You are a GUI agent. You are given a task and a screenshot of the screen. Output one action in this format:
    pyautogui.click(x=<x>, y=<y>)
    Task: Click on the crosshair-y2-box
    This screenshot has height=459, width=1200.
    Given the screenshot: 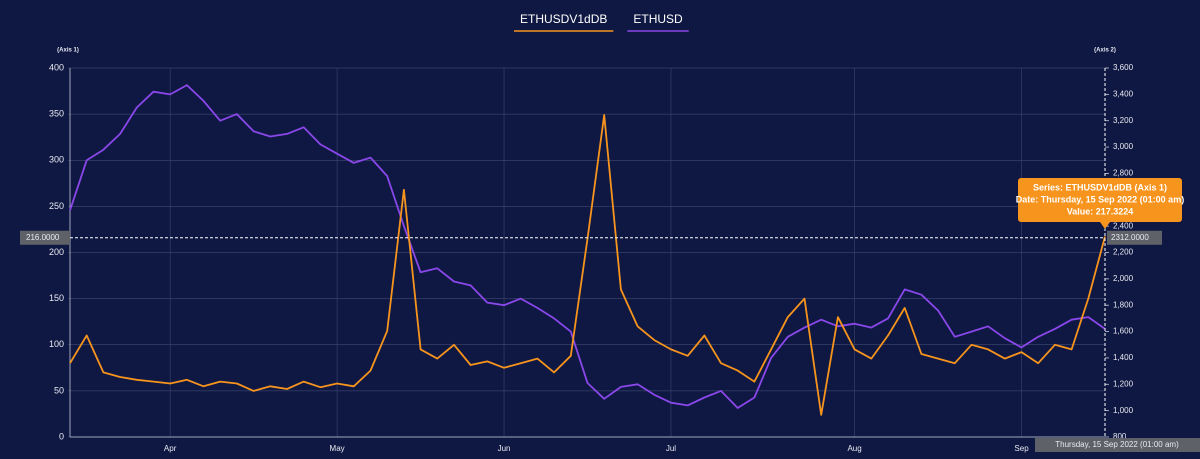 What is the action you would take?
    pyautogui.click(x=1134, y=237)
    